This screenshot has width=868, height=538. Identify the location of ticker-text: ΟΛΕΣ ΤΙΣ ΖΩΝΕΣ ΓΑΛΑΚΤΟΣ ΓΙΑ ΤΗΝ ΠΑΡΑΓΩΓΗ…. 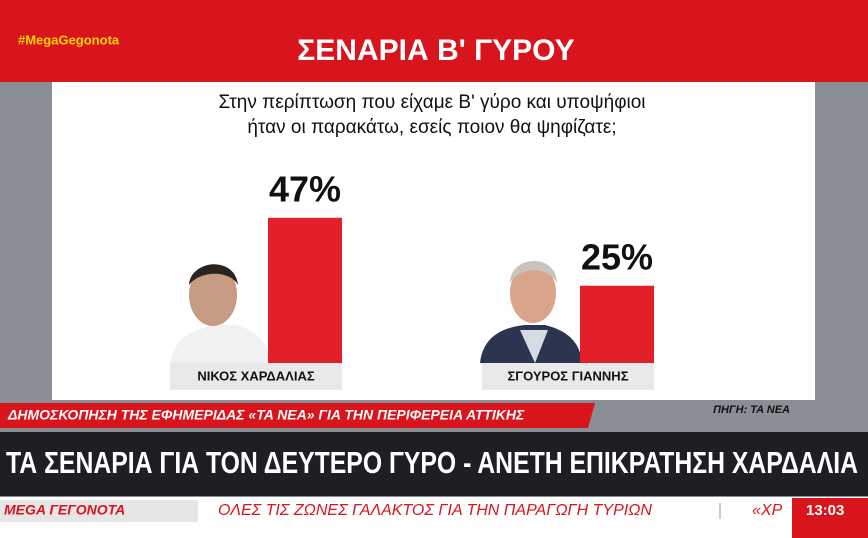
(435, 510).